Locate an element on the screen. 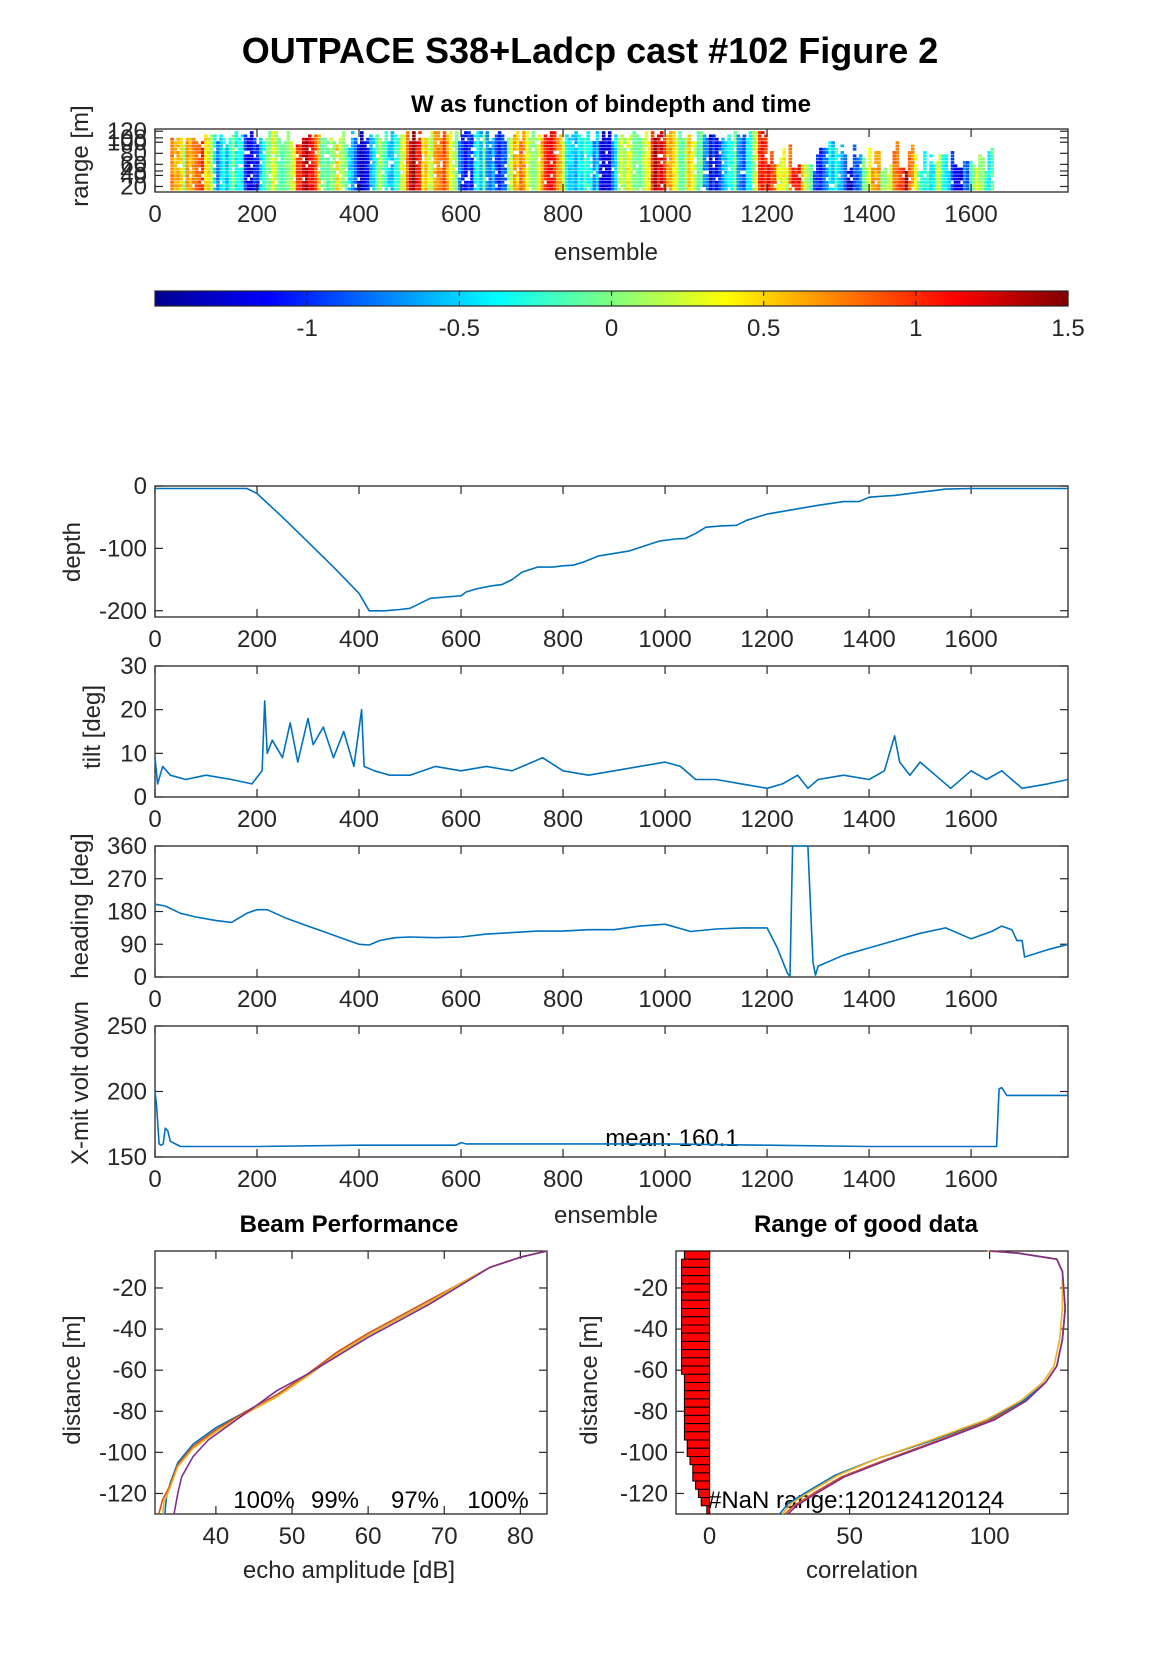  heading-xtick-label: 200 is located at coordinates (257, 999).